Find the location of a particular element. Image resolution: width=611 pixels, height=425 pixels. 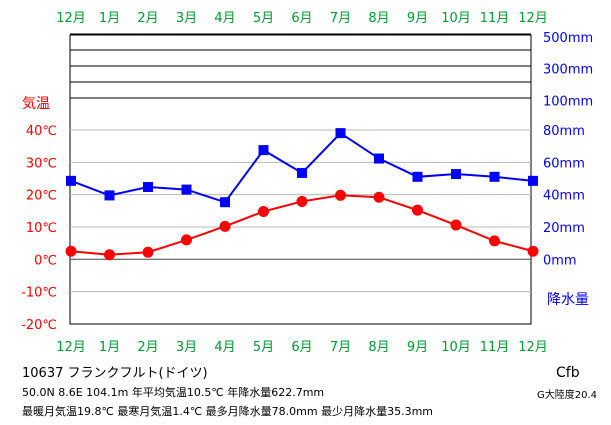

station-details: 50.0N 8.6E 104.1m 年平均気温10.5℃ 年降水量622.7mm is located at coordinates (173, 392).